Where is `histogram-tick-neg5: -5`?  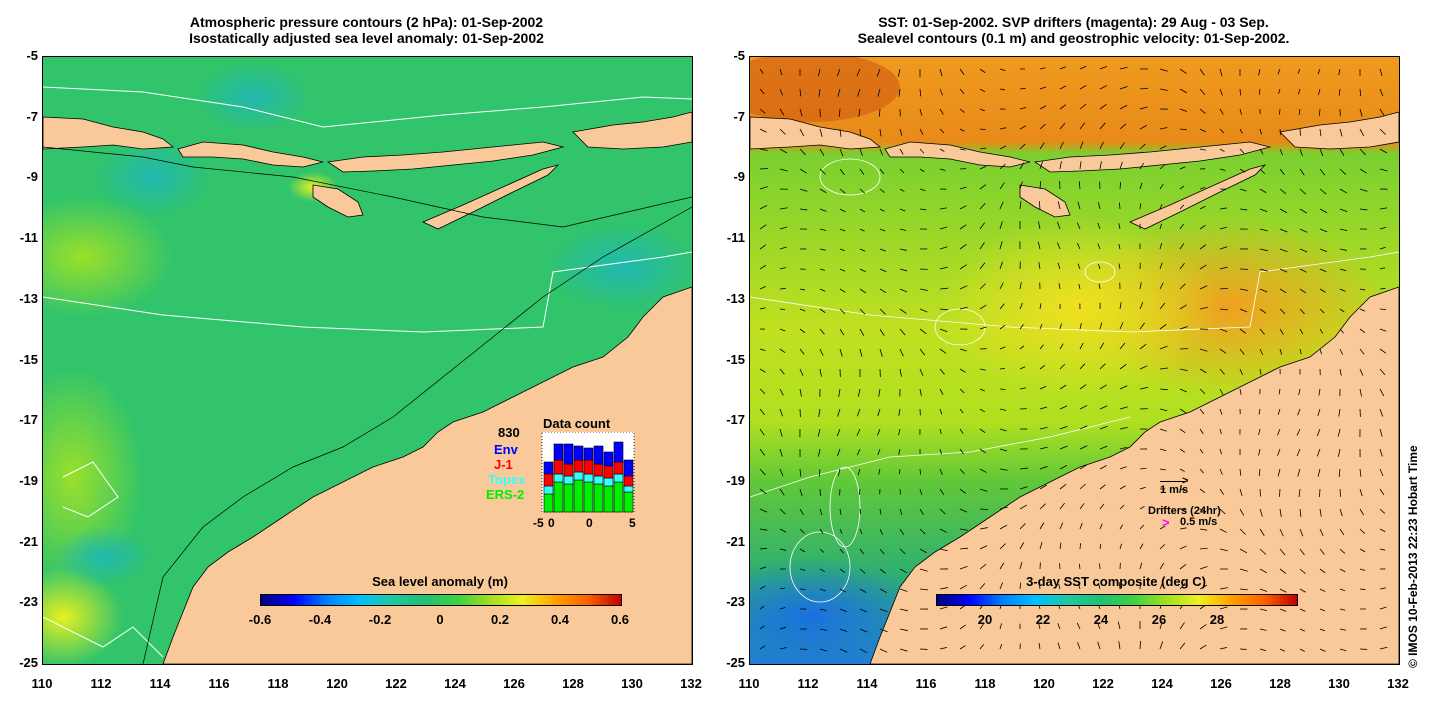 histogram-tick-neg5: -5 is located at coordinates (538, 523).